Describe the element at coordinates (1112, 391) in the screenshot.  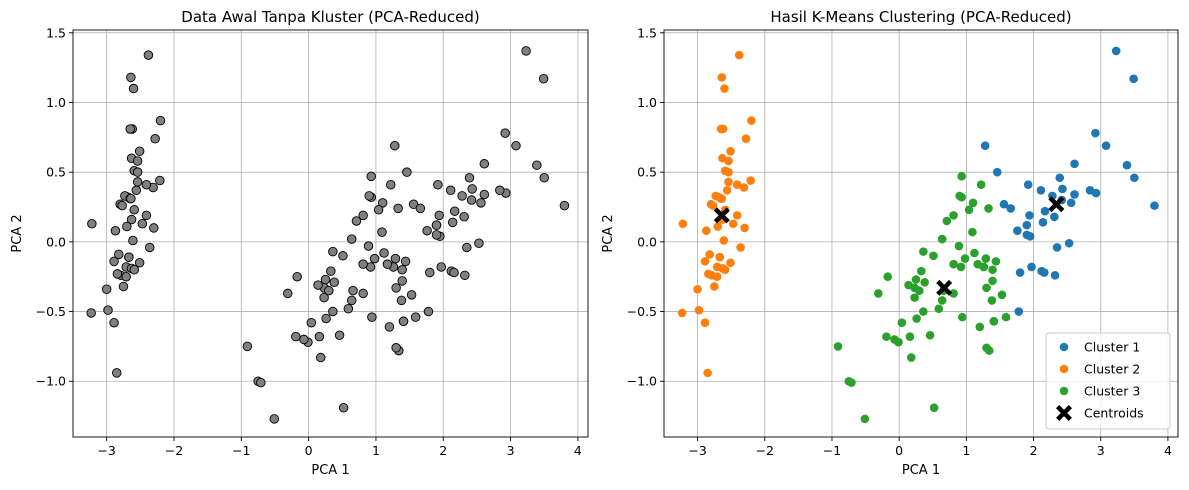
I see `legend-label: Cluster 3` at that location.